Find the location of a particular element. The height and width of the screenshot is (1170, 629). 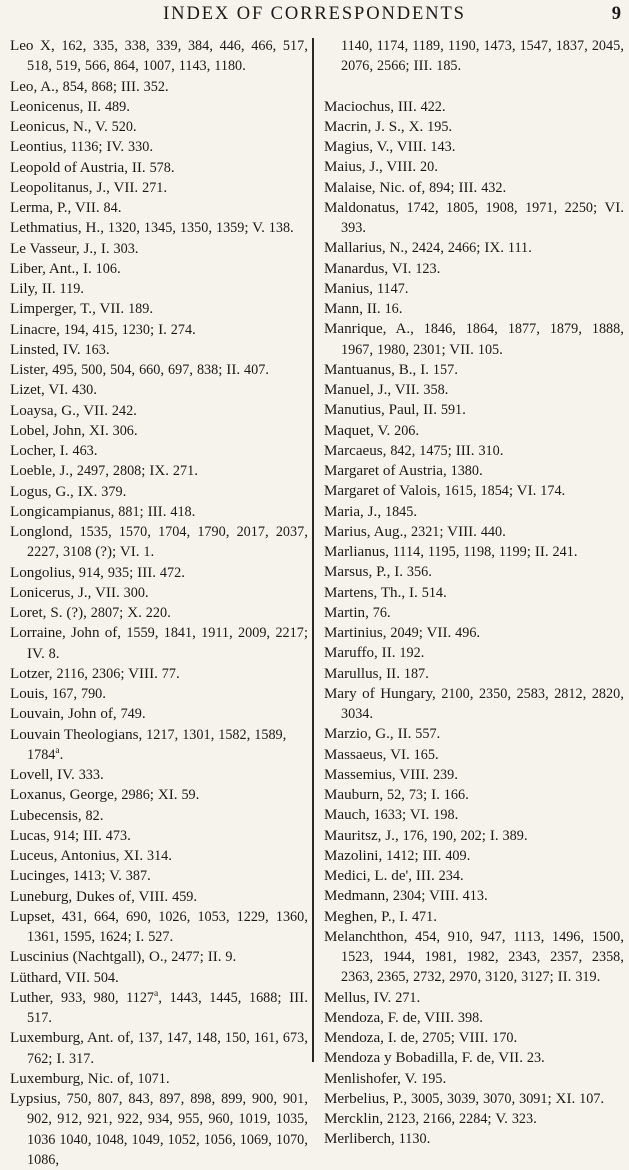

entry-number: 1981 is located at coordinates (438, 957).